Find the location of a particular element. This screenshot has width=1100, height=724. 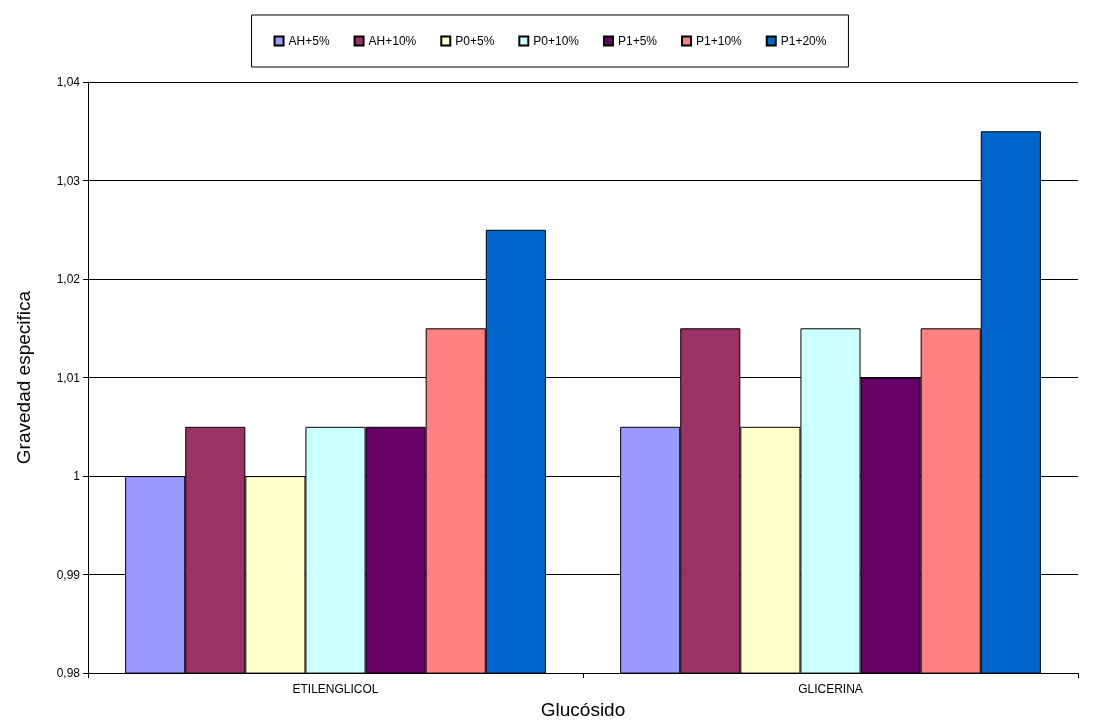

legend-label: P1+5% is located at coordinates (638, 41).